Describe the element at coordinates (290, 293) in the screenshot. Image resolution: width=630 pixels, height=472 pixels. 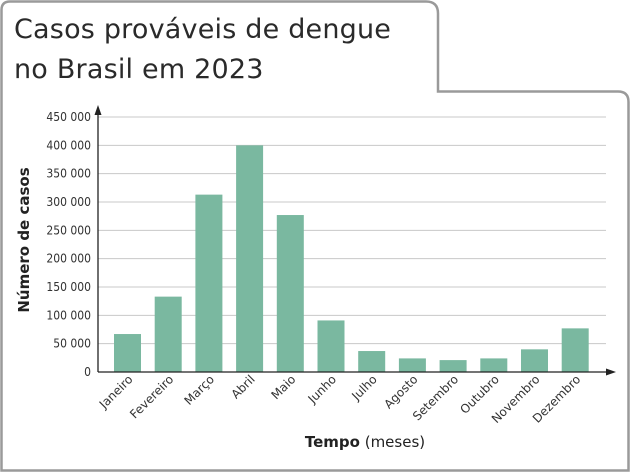
I see `bar-maio` at that location.